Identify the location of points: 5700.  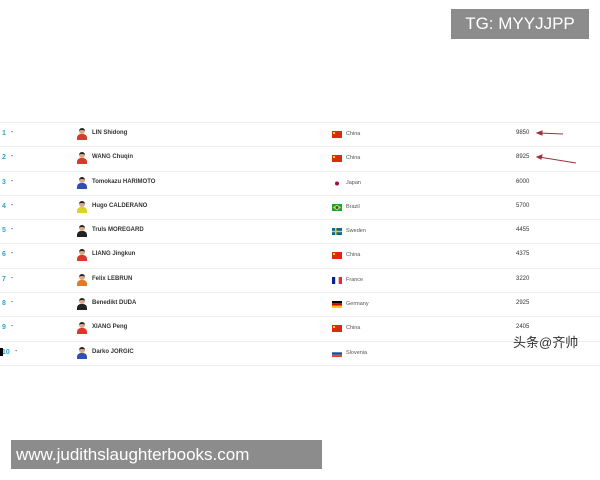
(523, 205).